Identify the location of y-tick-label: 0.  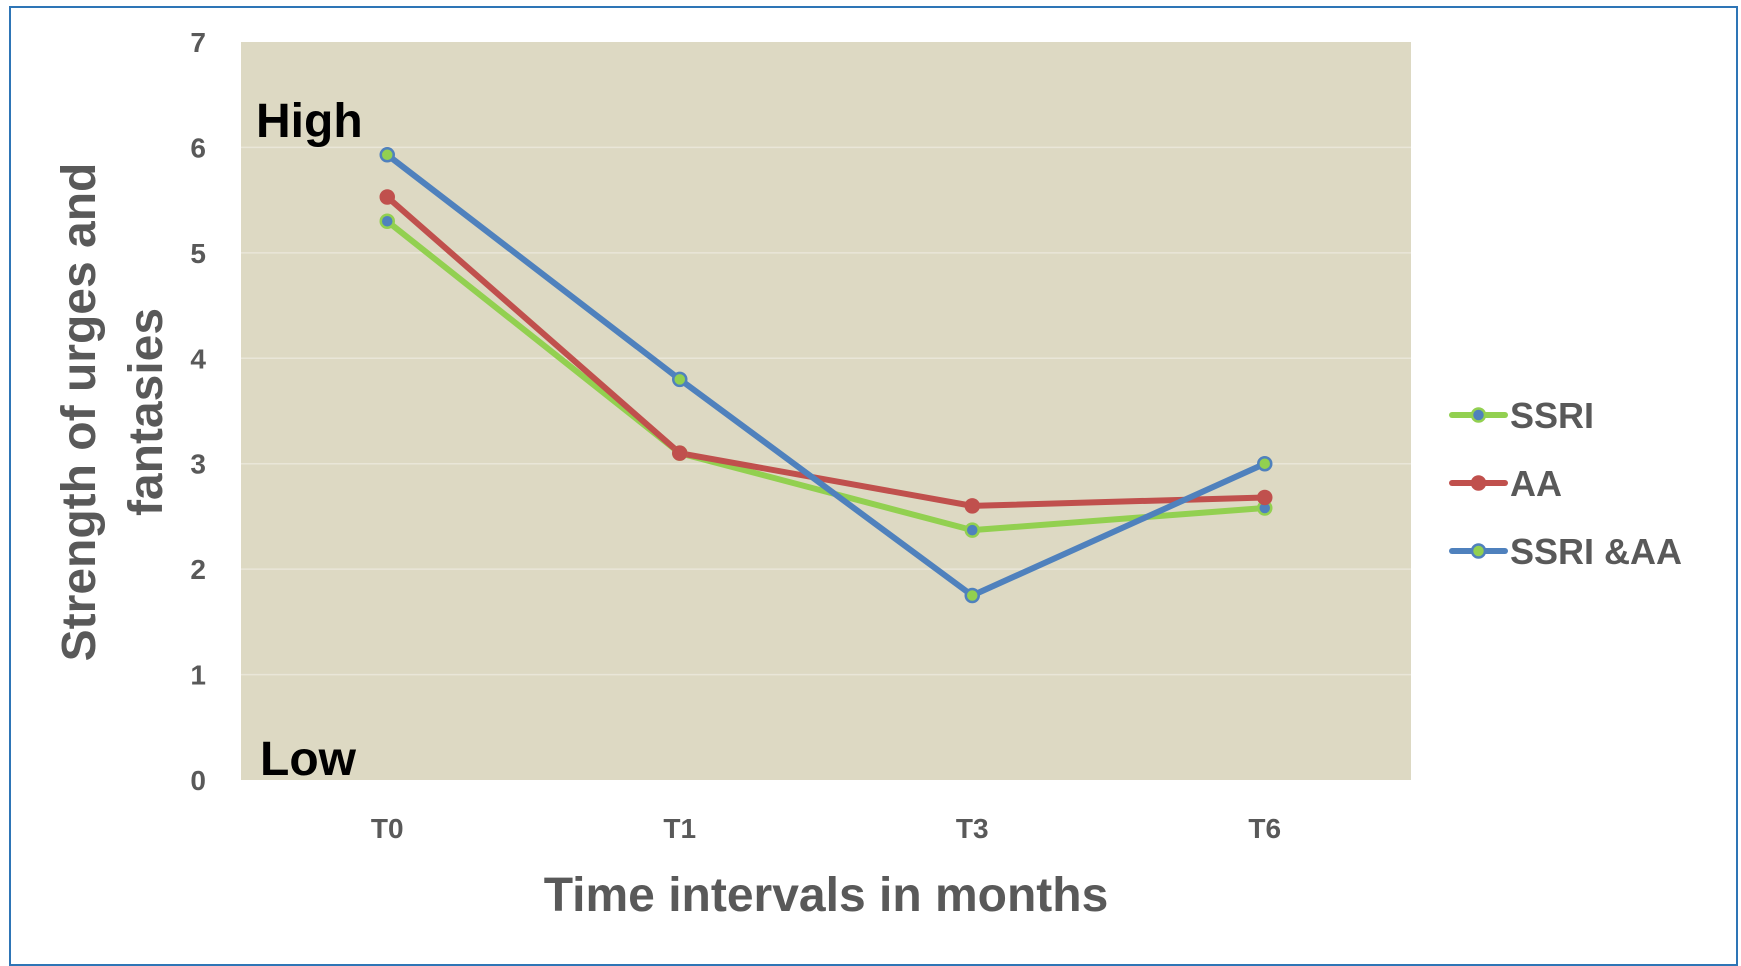
(198, 780).